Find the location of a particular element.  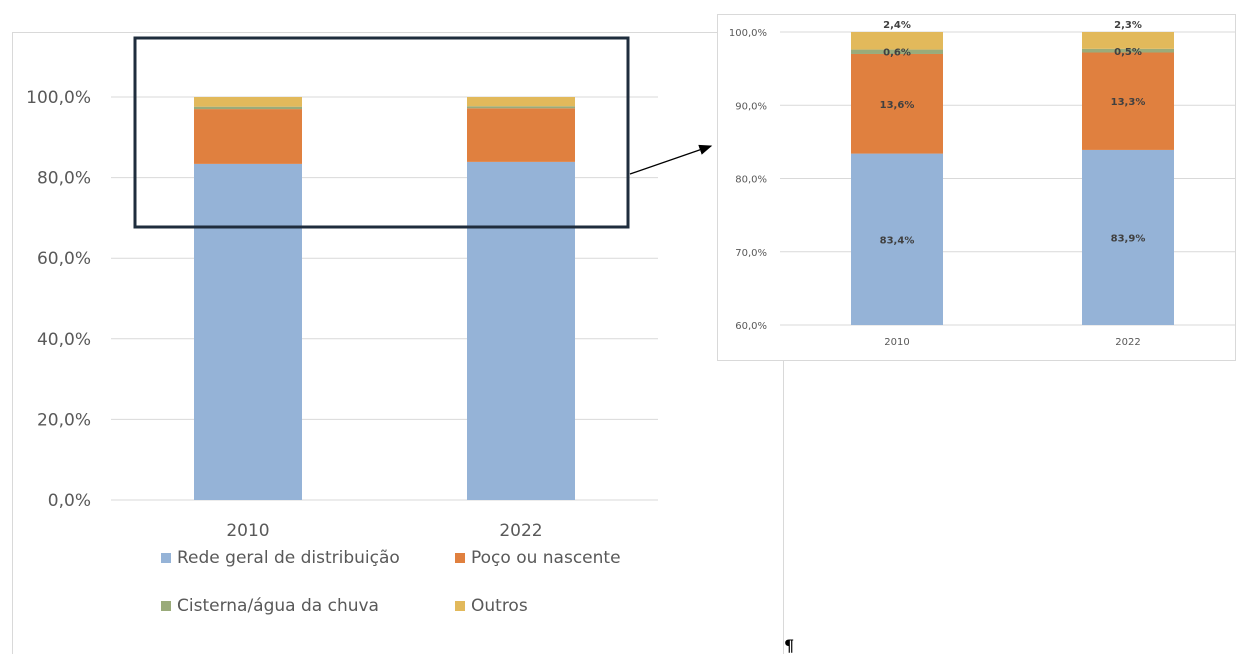

data-label: 2,4% is located at coordinates (897, 25).